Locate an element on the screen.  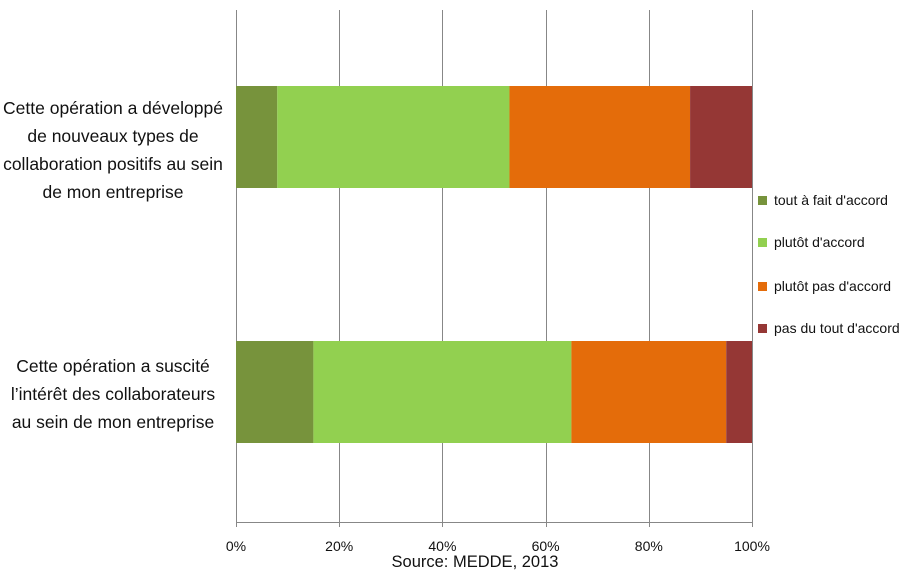
source-note: Source: MEDDE, 2013 is located at coordinates (475, 562).